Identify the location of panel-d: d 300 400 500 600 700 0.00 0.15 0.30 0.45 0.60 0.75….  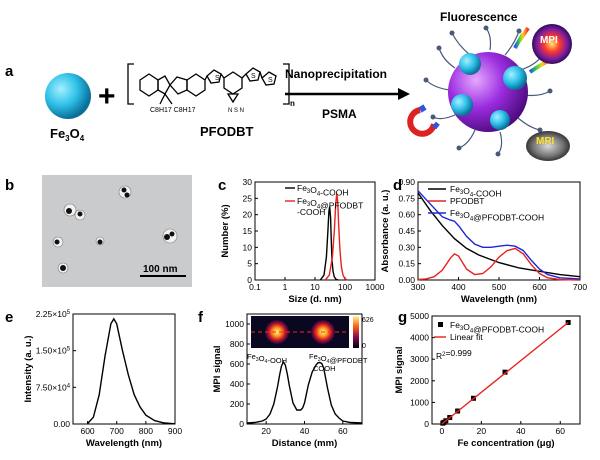
(483, 241).